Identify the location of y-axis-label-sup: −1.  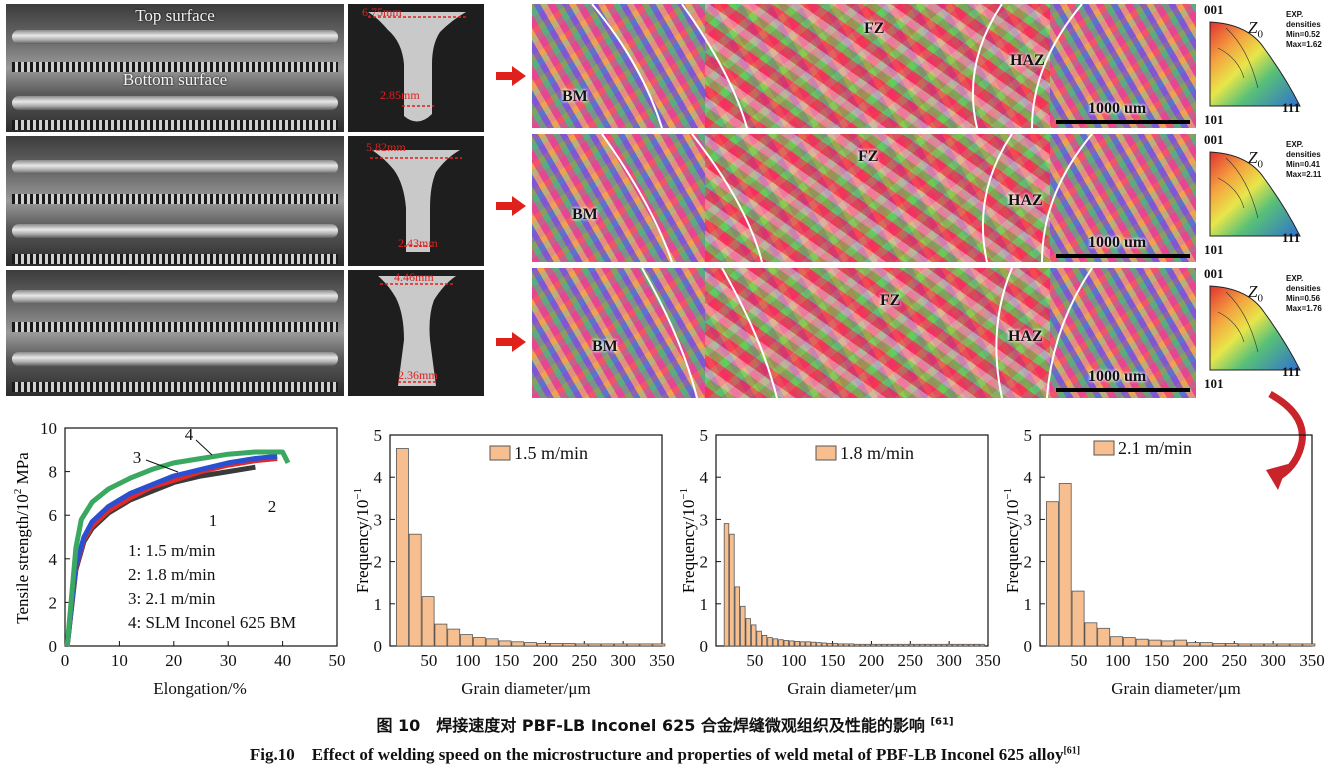
(1008, 494).